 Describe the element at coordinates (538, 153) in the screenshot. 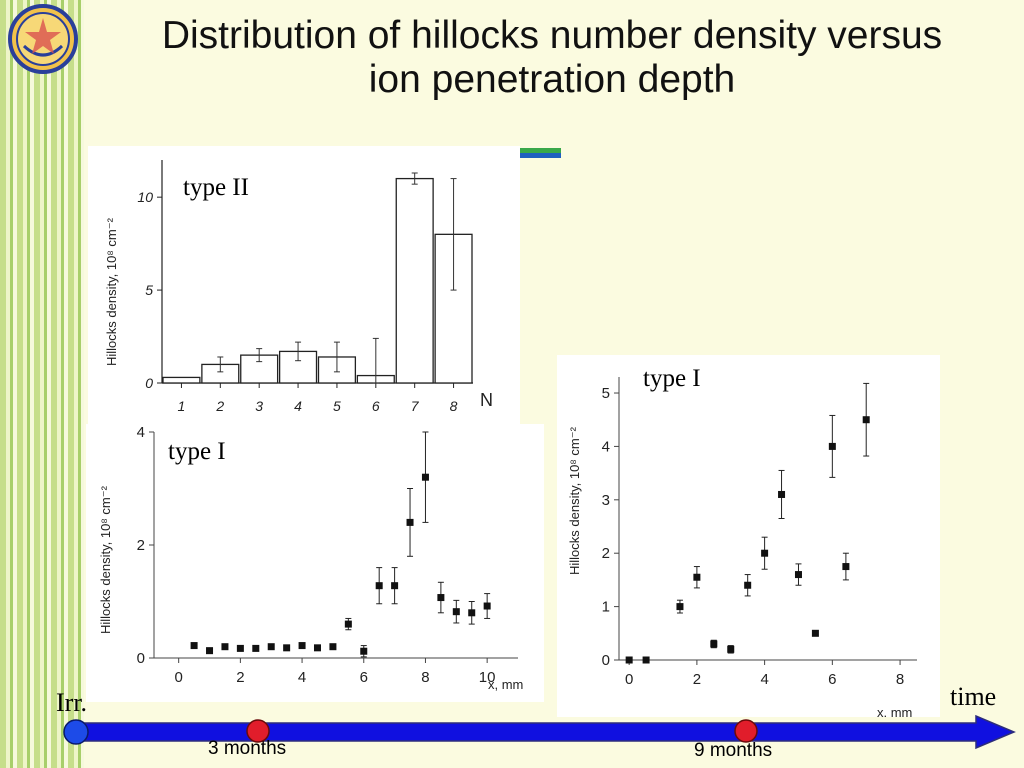

I see `accent-bar` at that location.